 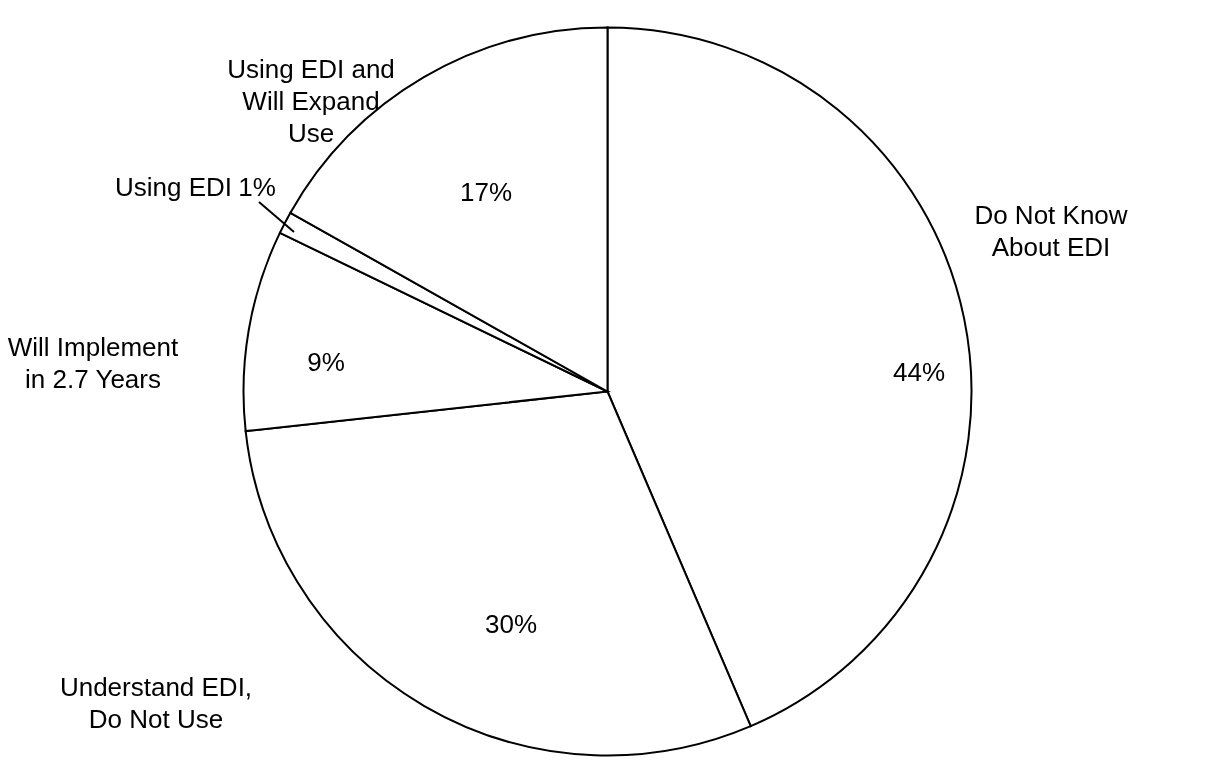 I want to click on data-label: 30%, so click(x=511, y=624).